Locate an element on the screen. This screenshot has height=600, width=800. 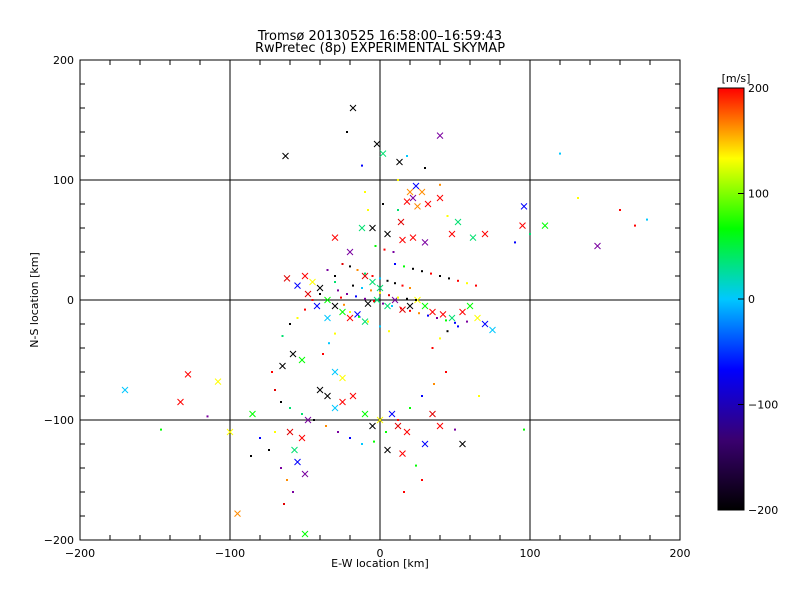
colorbar-tick-label: 100 is located at coordinates (758, 194).